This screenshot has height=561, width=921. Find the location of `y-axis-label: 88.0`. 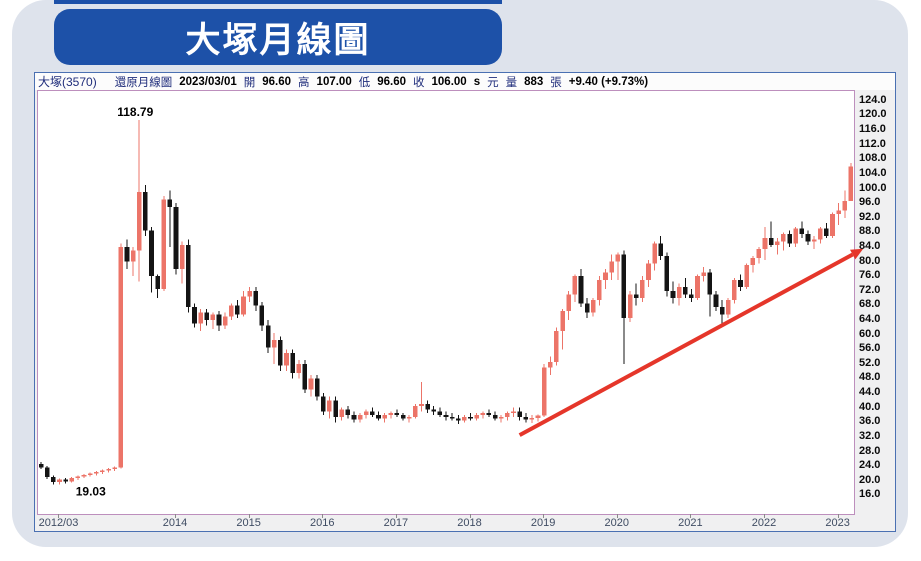

y-axis-label: 88.0 is located at coordinates (870, 231).